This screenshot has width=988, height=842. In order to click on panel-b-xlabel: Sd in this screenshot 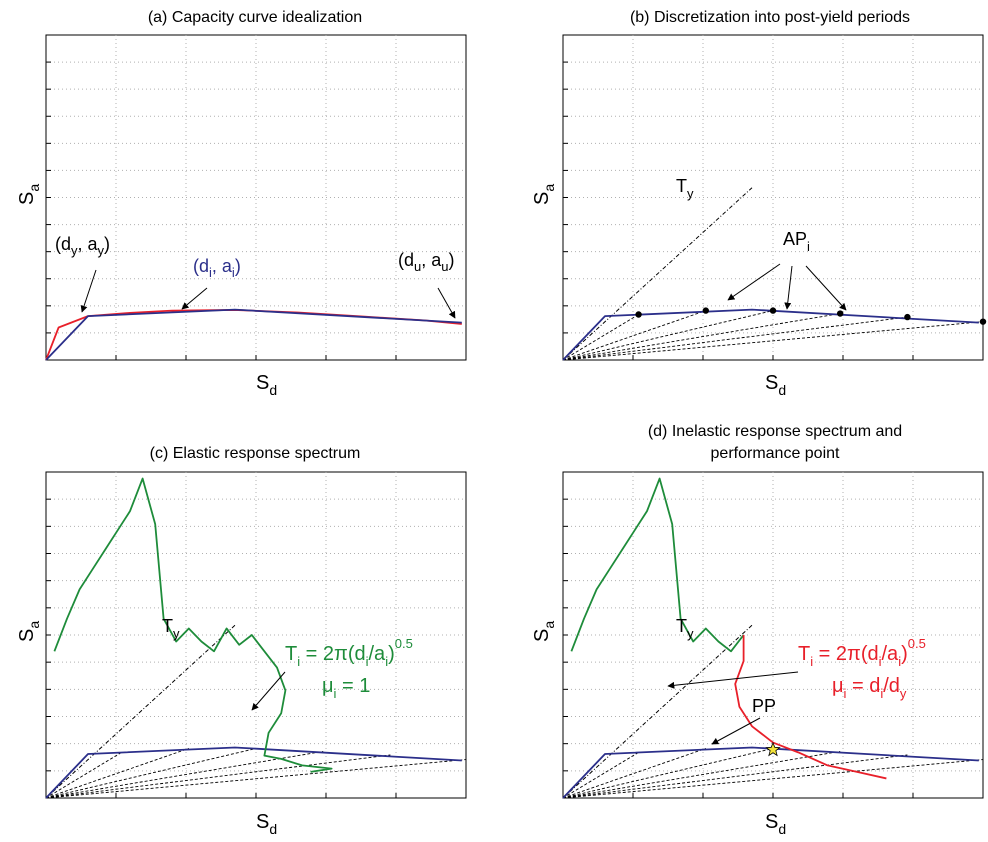, I will do `click(775, 385)`.